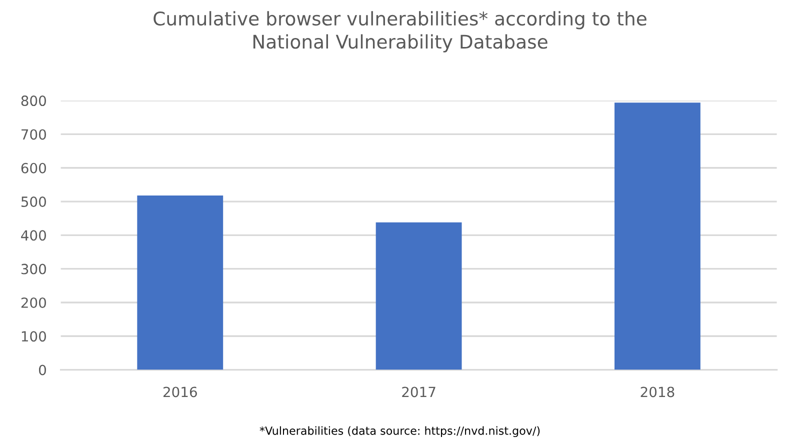 The image size is (800, 445). What do you see at coordinates (33, 101) in the screenshot?
I see `y-tick-label: 800` at bounding box center [33, 101].